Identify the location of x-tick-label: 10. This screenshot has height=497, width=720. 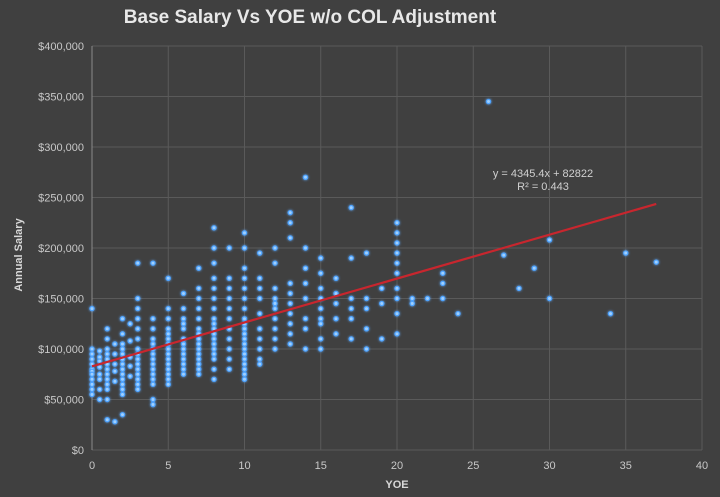
(244, 466).